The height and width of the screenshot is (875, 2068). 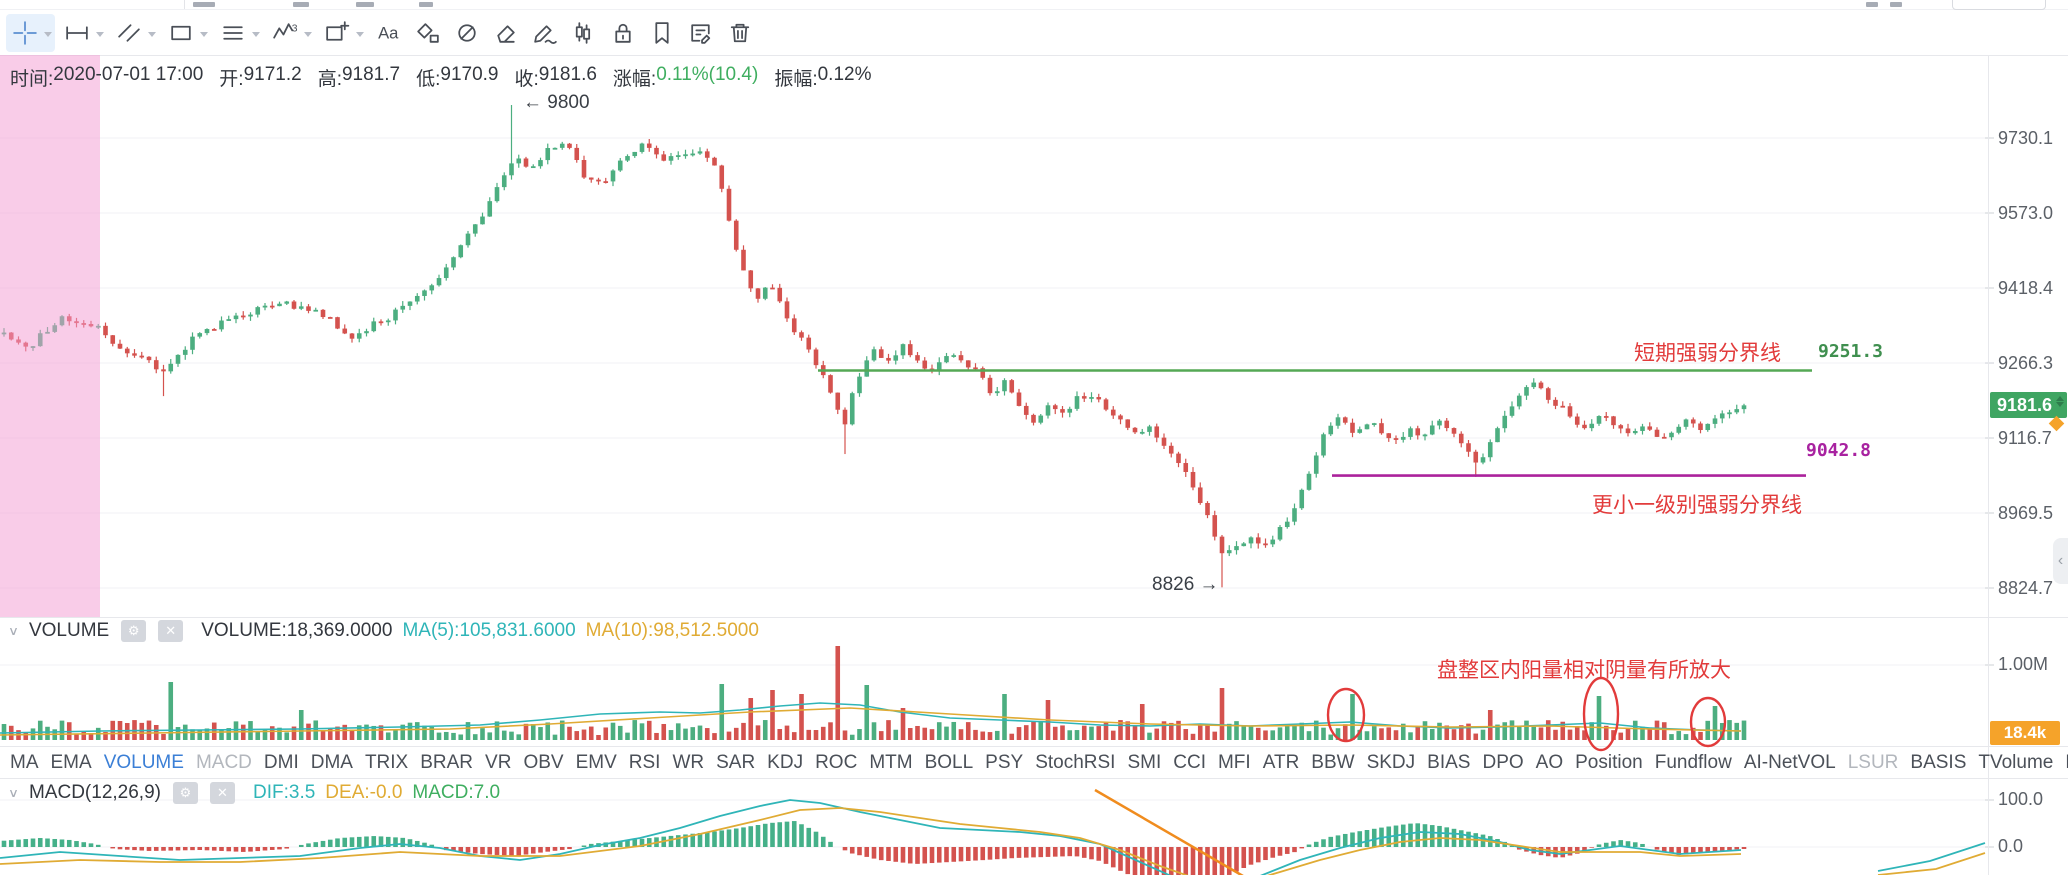 I want to click on tool-parallel-lines-button, so click(x=238, y=33).